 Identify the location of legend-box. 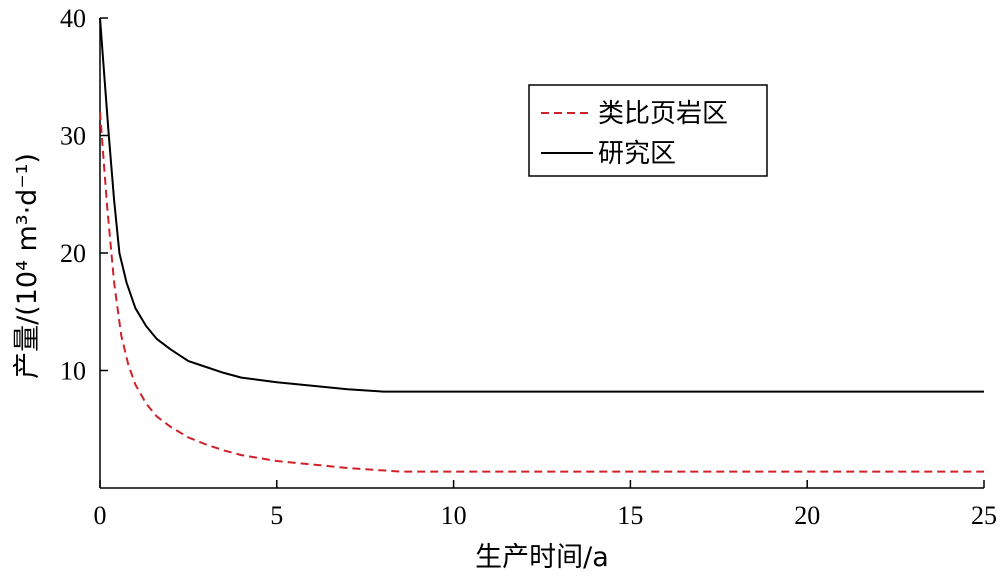
(648, 130).